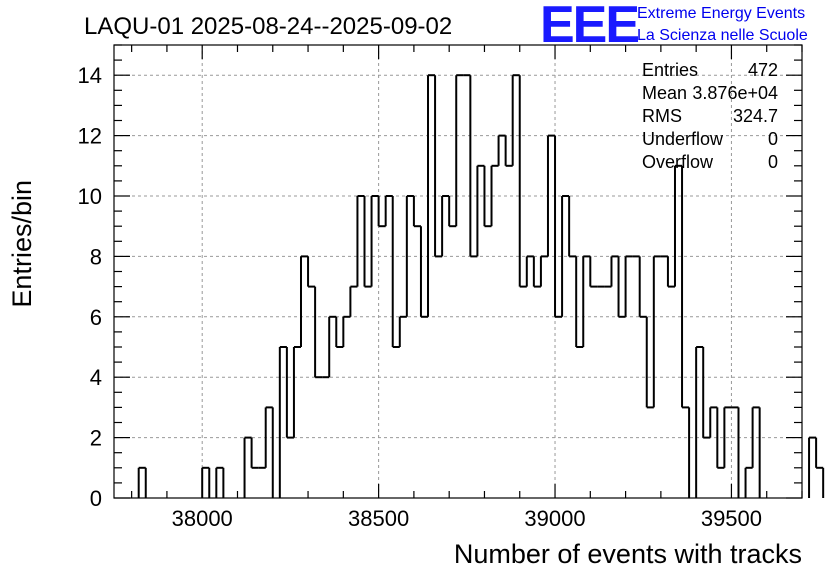 This screenshot has width=836, height=572. I want to click on logo-line-1: Extreme Energy Events, so click(721, 13).